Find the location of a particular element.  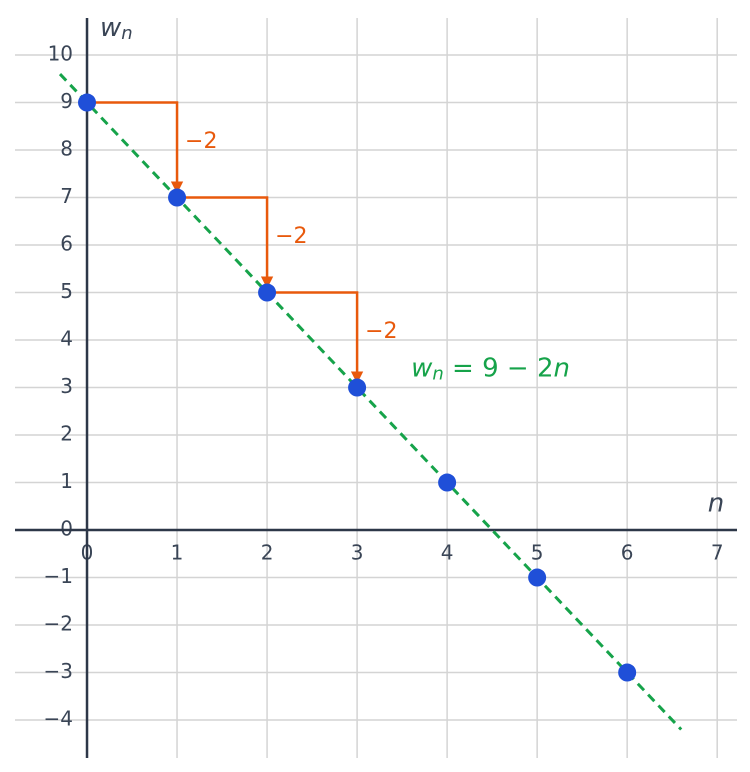

y-label-main: w is located at coordinates (111, 28).